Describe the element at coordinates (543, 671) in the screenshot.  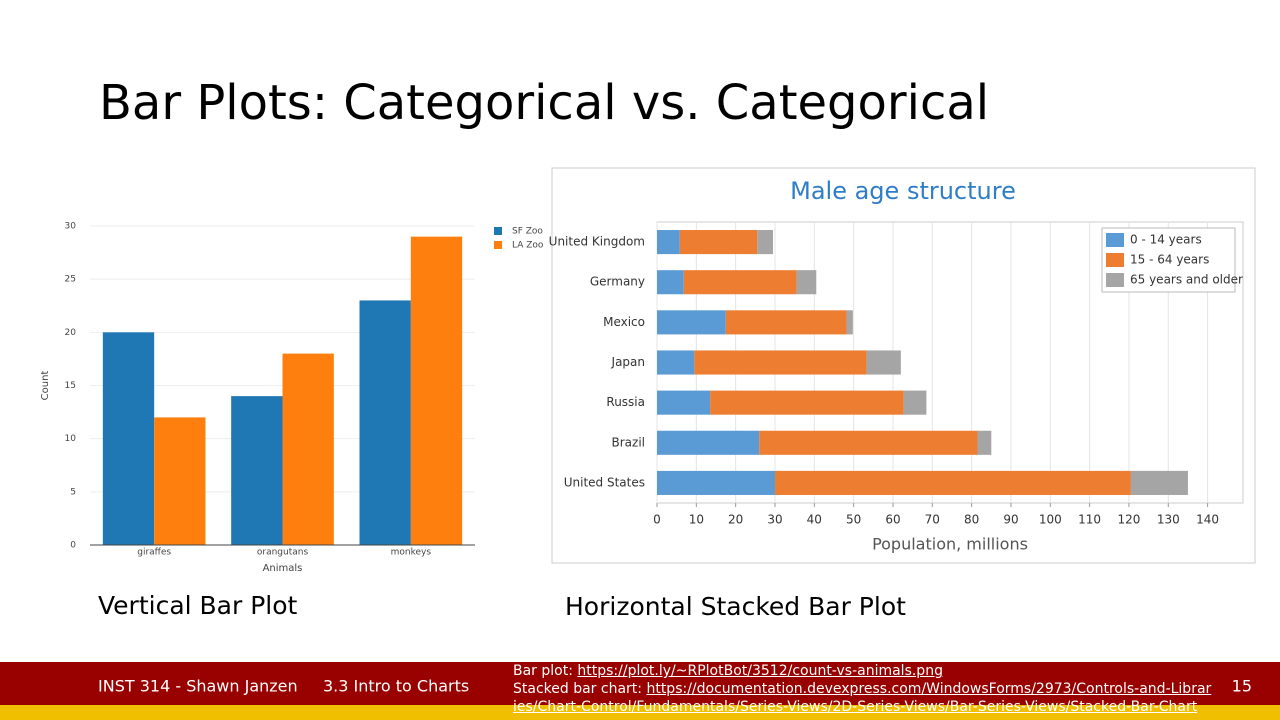
I see `source-label: Bar plot:` at that location.